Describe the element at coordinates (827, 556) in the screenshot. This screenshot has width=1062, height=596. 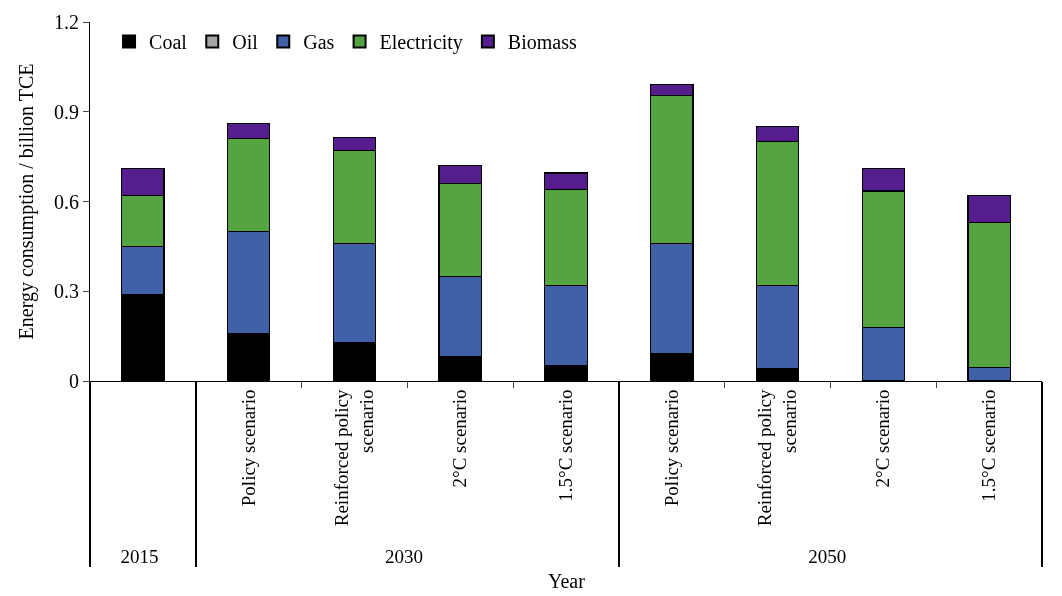
I see `category-label: 2050` at that location.